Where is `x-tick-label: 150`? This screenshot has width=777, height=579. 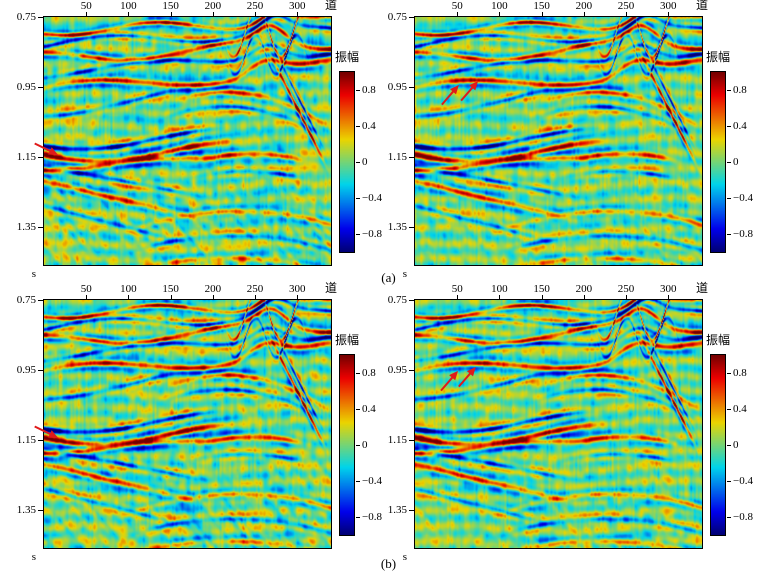 x-tick-label: 150 is located at coordinates (541, 6).